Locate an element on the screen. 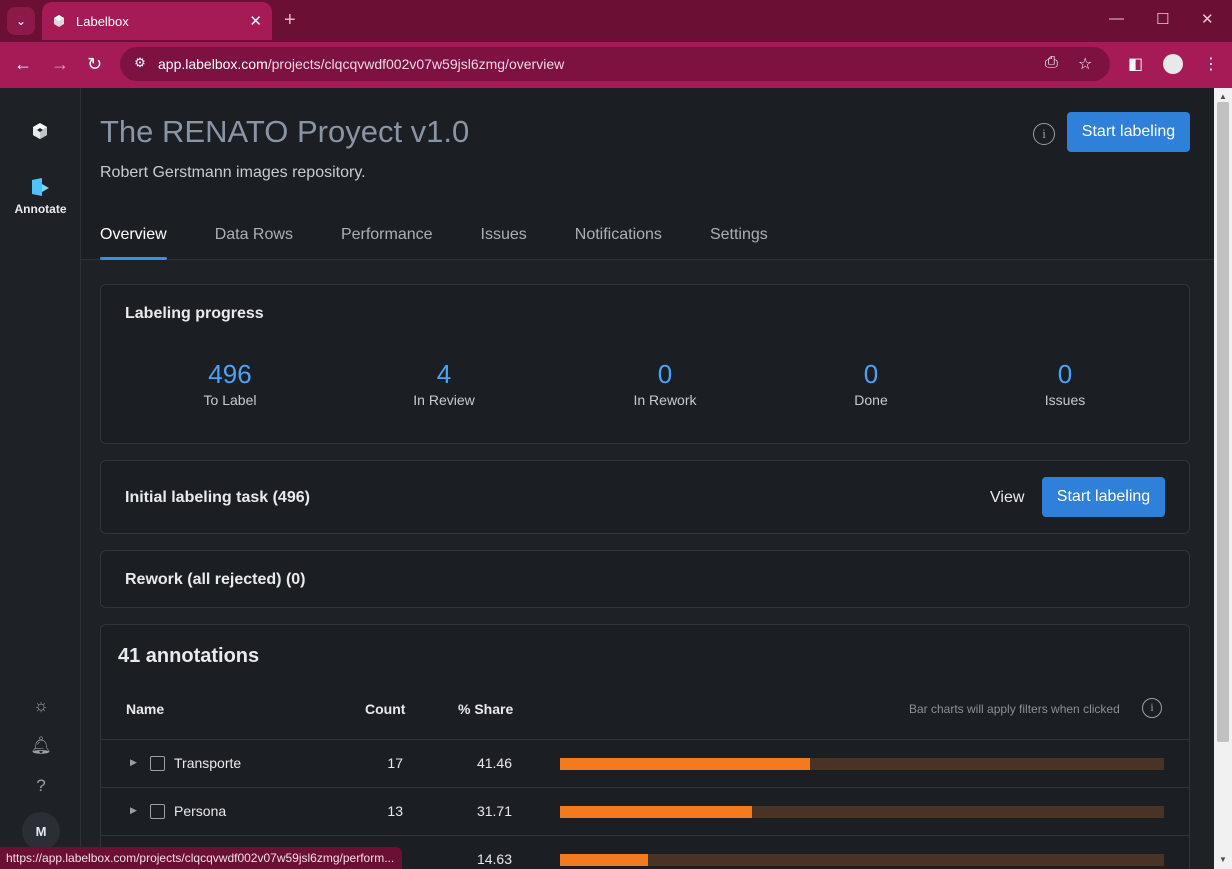  feature-share: 41.46 is located at coordinates (494, 763).